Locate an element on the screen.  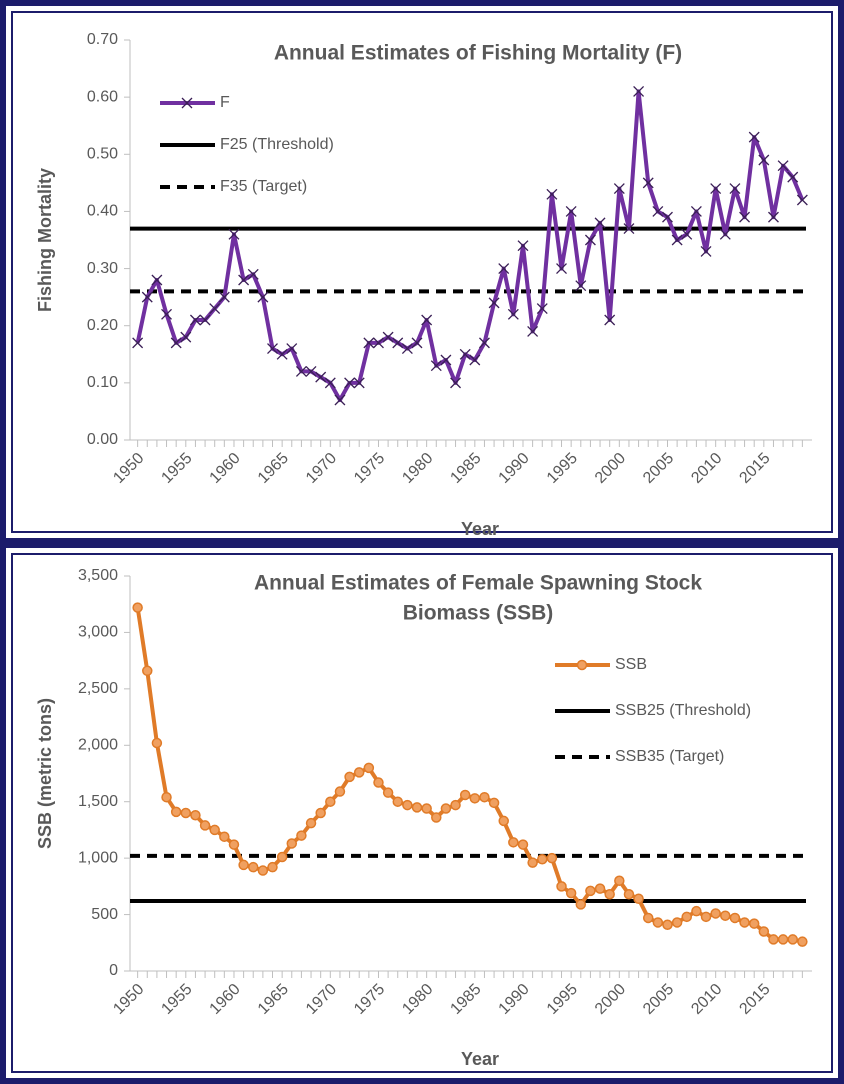
x-tick-label: 1950 is located at coordinates (128, 468).